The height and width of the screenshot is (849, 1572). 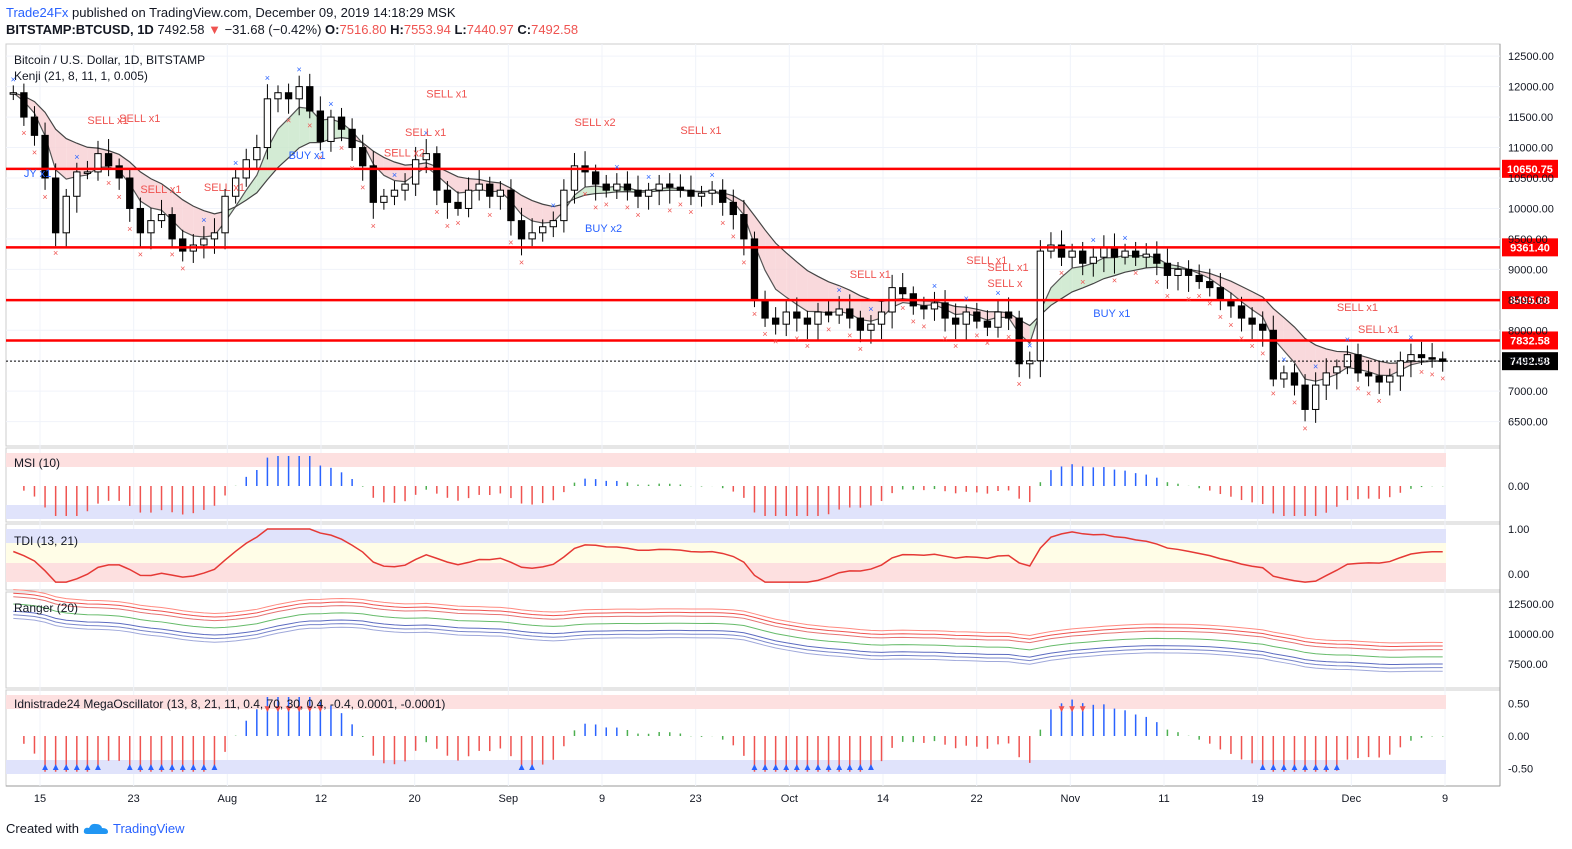 I want to click on tdi-label: TDI (13, 21), so click(x=46, y=541).